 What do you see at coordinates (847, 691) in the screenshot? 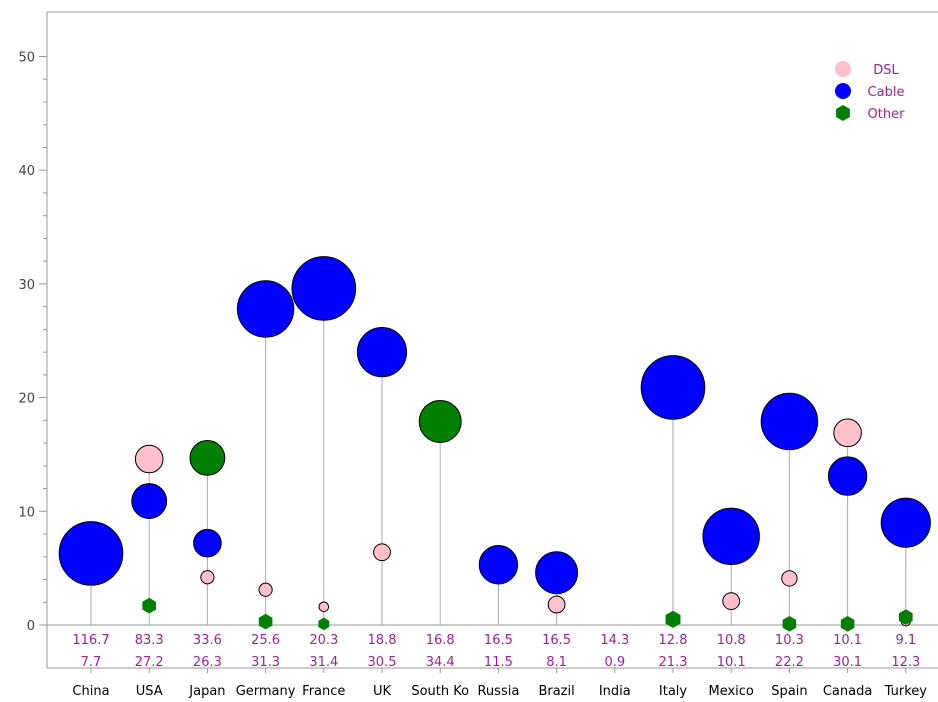
I see `x-tick-label: Canada` at bounding box center [847, 691].